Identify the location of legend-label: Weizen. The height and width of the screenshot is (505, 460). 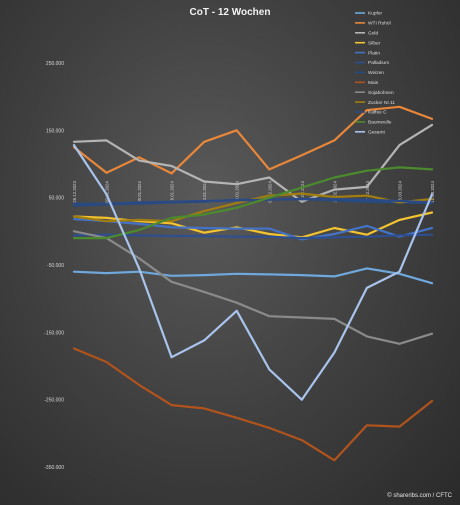
(376, 73).